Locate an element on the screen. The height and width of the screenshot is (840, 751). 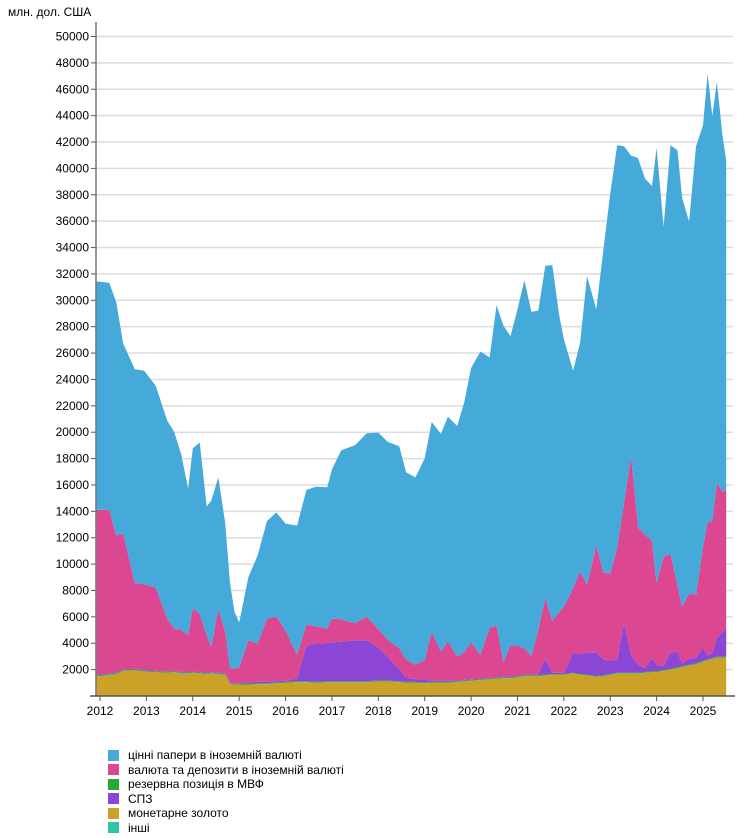
x-tick-label: 2013 is located at coordinates (146, 711).